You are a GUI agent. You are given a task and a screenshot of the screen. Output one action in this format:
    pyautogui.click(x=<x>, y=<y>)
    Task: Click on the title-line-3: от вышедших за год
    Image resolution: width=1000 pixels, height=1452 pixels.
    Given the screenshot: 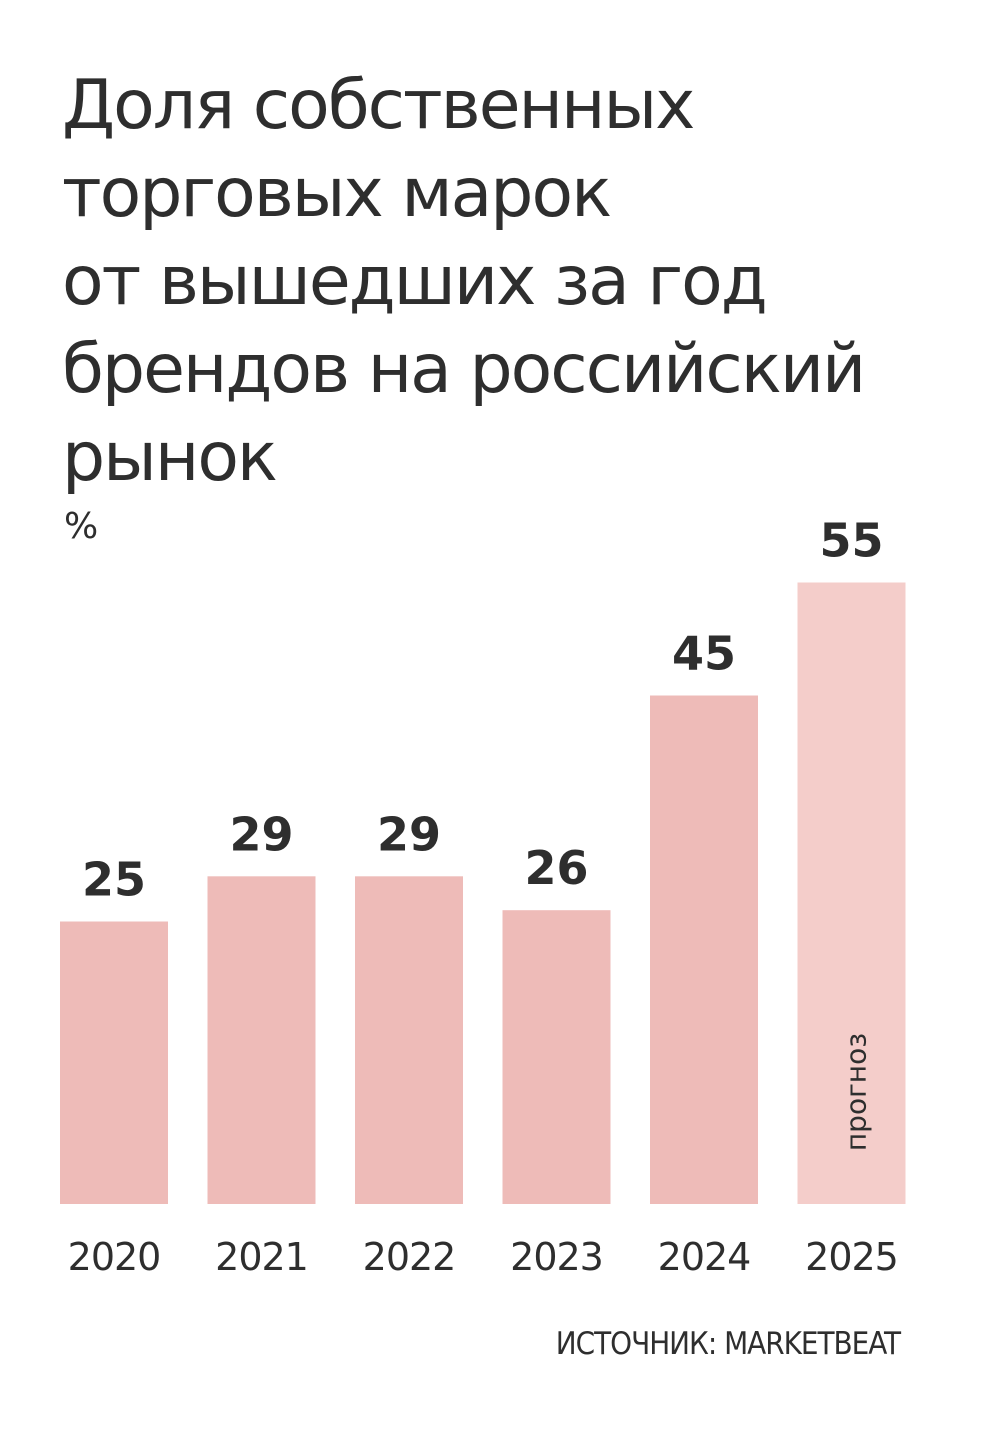 What is the action you would take?
    pyautogui.click(x=415, y=281)
    